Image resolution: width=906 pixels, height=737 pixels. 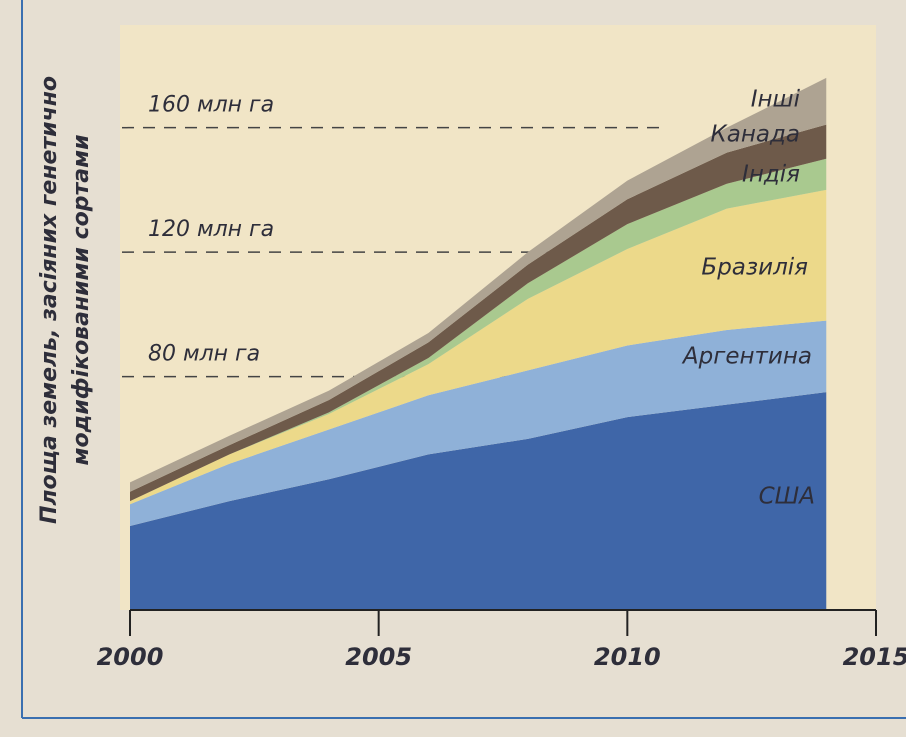 I want to click on y-tick-label: 80 млн га, so click(x=204, y=354).